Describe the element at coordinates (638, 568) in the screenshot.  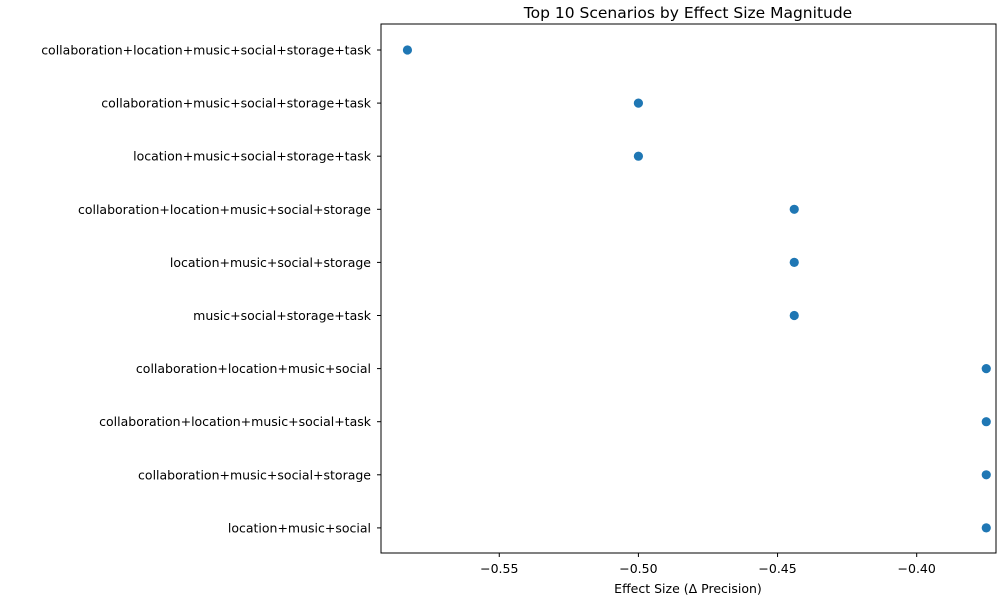
I see `x-tick-label: −0.50` at that location.